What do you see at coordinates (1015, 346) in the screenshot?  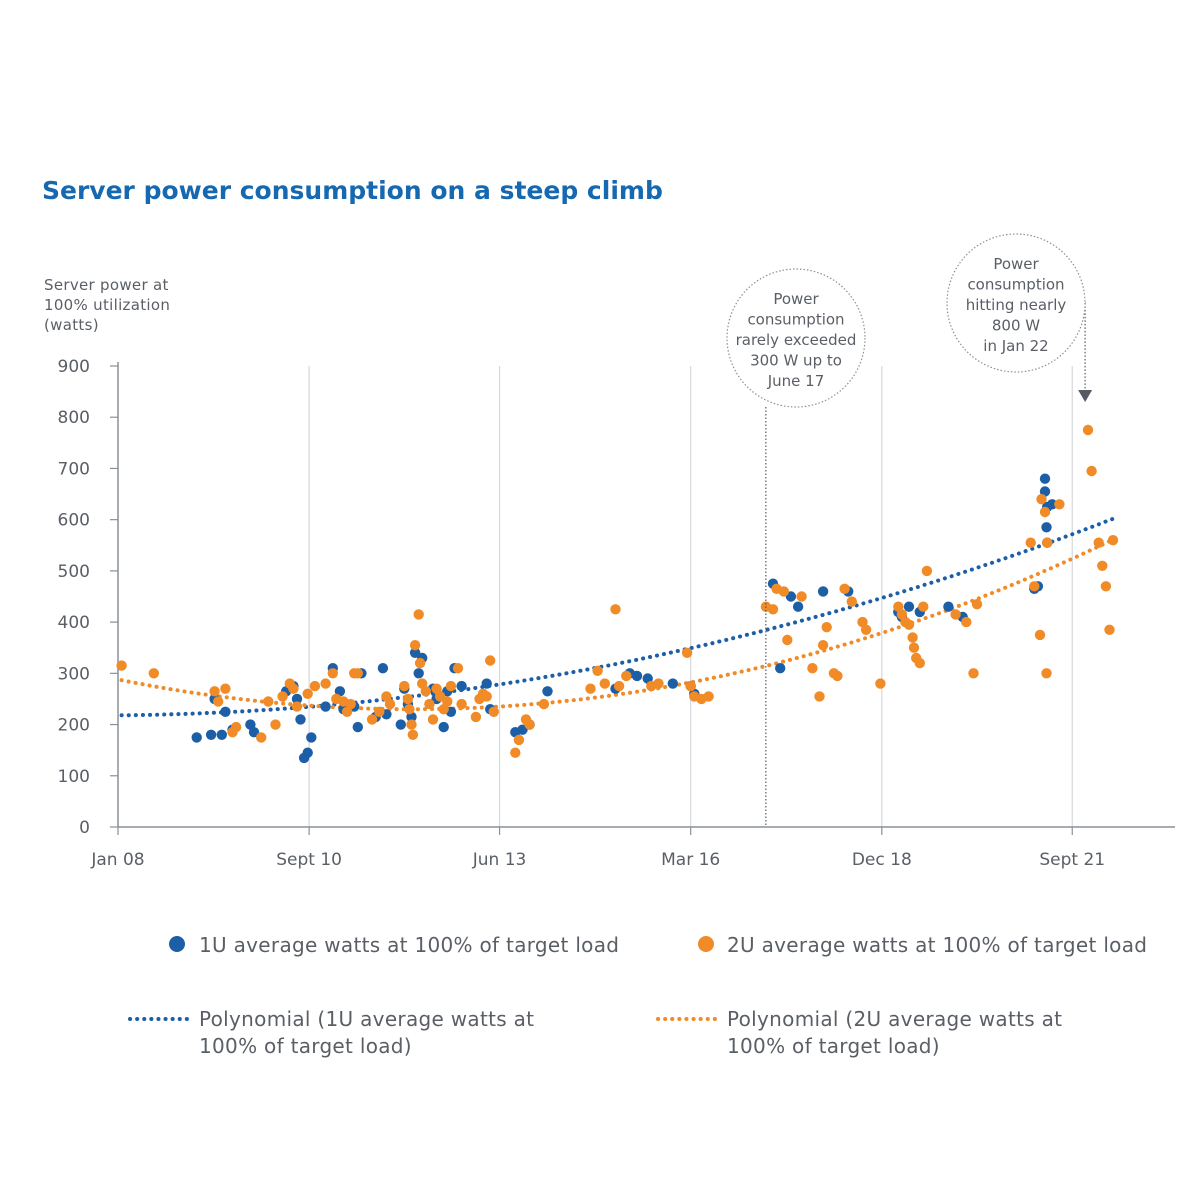 I see `callout-2-text: in Jan 22` at bounding box center [1015, 346].